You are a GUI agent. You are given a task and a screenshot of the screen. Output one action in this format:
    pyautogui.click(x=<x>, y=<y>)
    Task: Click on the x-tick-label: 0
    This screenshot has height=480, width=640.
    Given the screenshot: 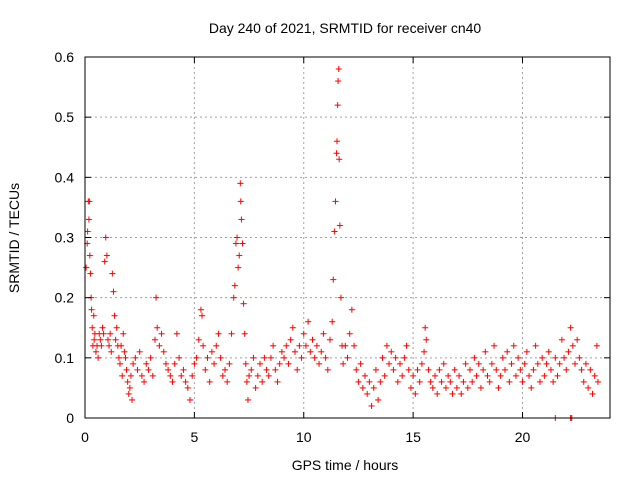 What is the action you would take?
    pyautogui.click(x=85, y=437)
    